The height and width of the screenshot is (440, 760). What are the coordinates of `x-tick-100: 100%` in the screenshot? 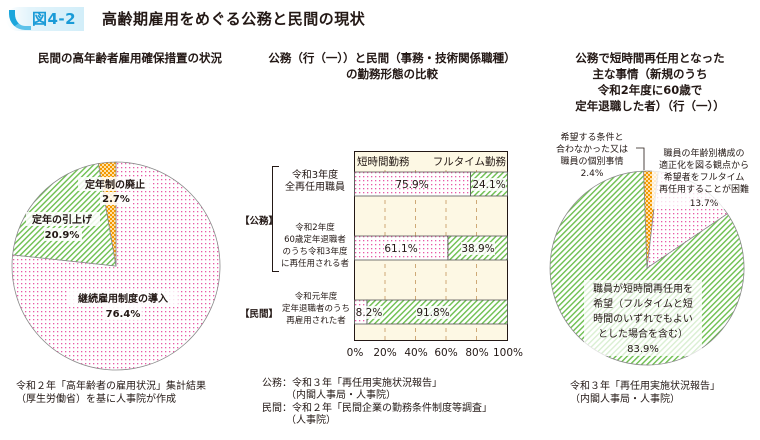 It's located at (508, 353).